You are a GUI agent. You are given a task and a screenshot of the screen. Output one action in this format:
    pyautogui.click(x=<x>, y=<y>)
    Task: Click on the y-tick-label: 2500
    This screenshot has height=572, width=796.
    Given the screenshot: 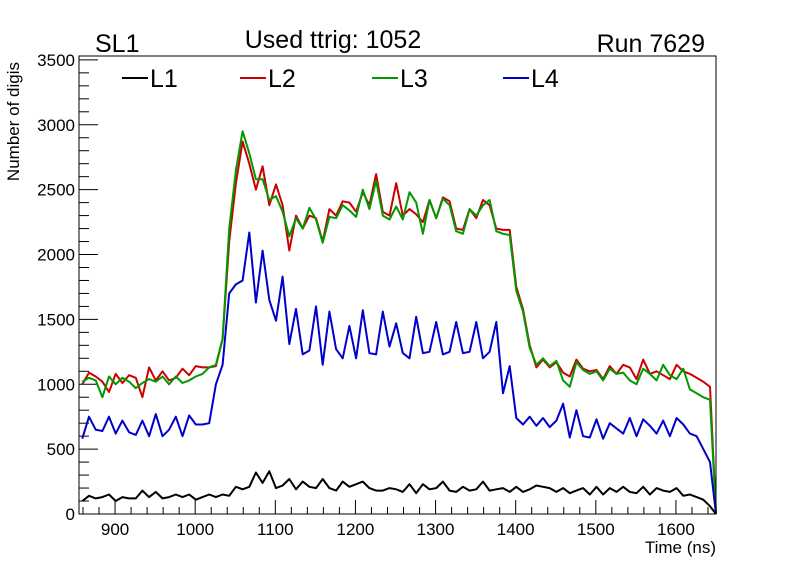 What is the action you would take?
    pyautogui.click(x=56, y=190)
    